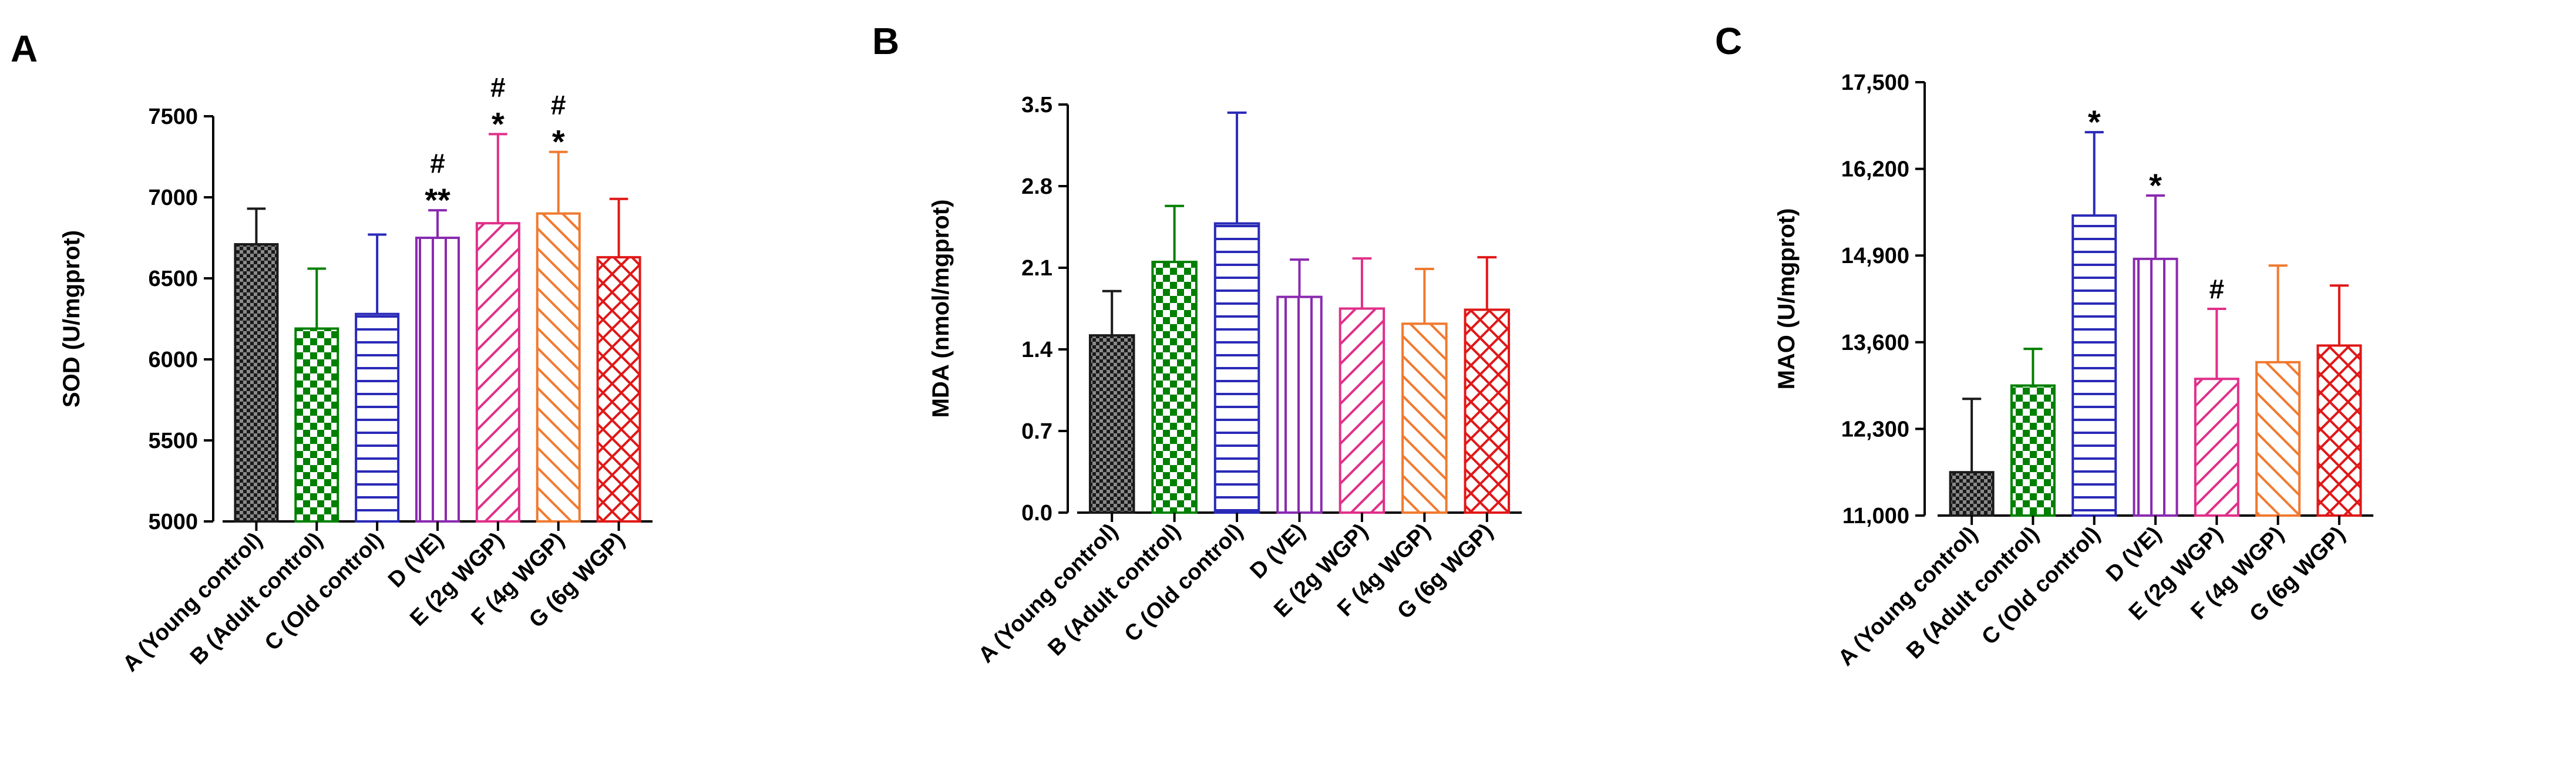 The image size is (2576, 761). Describe the element at coordinates (1036, 513) in the screenshot. I see `y-tick-label: 0.0` at that location.